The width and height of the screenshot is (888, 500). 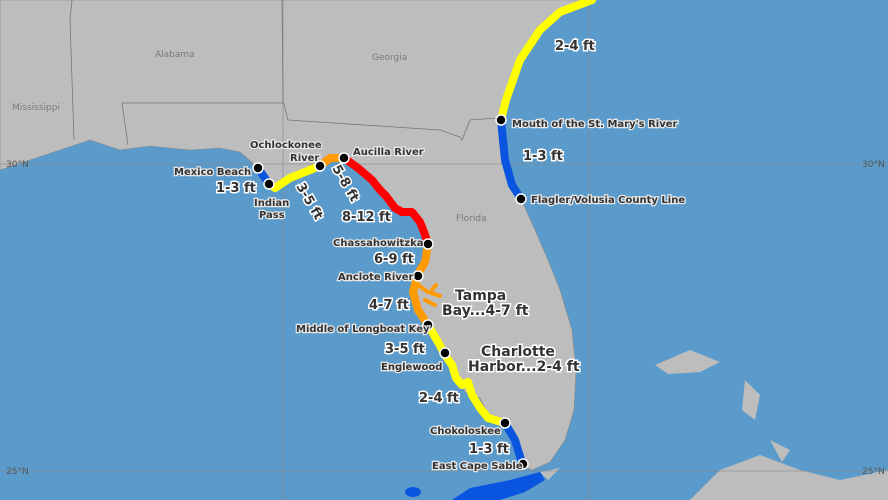 What do you see at coordinates (389, 305) in the screenshot?
I see `surge-label: 4-7 ft` at bounding box center [389, 305].